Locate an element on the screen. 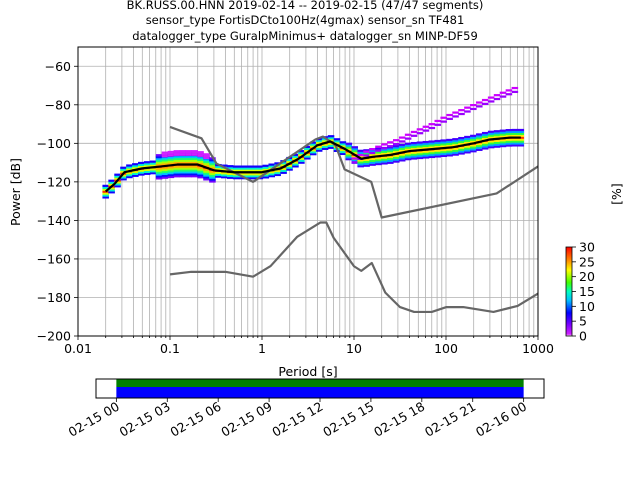 Image resolution: width=640 pixels, height=480 pixels. timeline-tick-label: 02-15 06 is located at coordinates (196, 419).